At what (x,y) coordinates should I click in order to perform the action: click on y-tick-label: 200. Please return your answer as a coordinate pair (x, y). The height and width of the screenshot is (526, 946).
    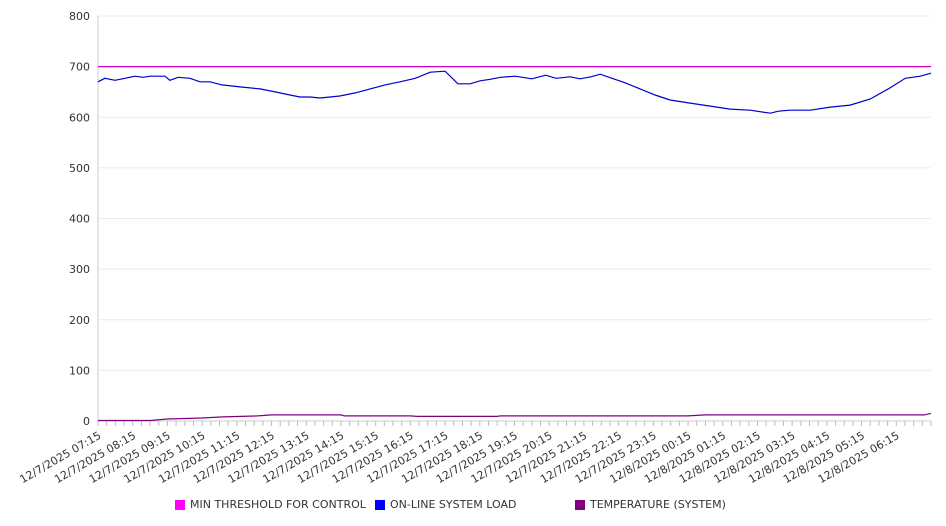
    Looking at the image, I should click on (79, 320).